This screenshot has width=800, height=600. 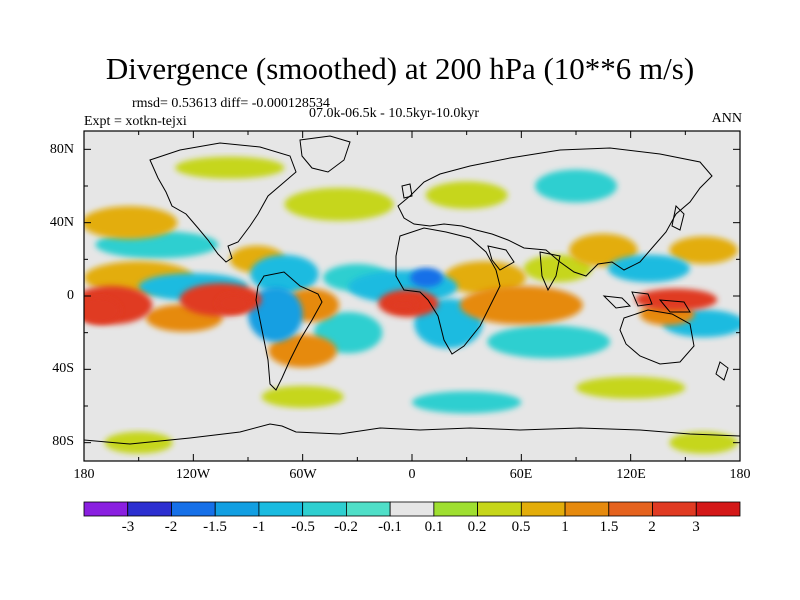 I want to click on colorbar, so click(x=412, y=509).